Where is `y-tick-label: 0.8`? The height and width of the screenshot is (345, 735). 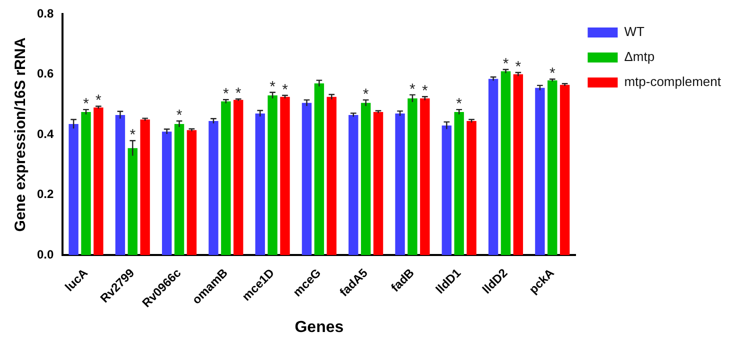 y-tick-label: 0.8 is located at coordinates (45, 13).